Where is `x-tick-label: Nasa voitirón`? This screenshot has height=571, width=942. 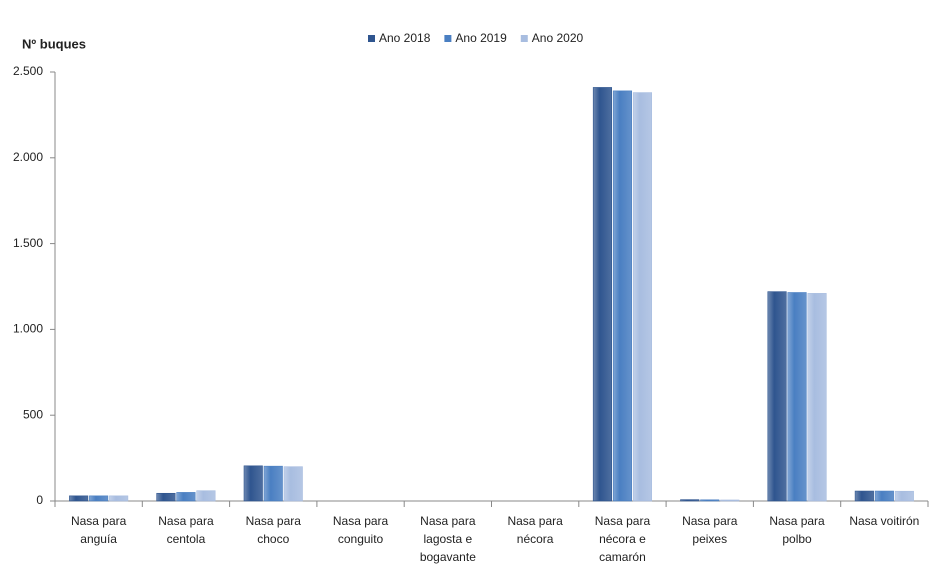
x-tick-label: Nasa voitirón is located at coordinates (884, 521).